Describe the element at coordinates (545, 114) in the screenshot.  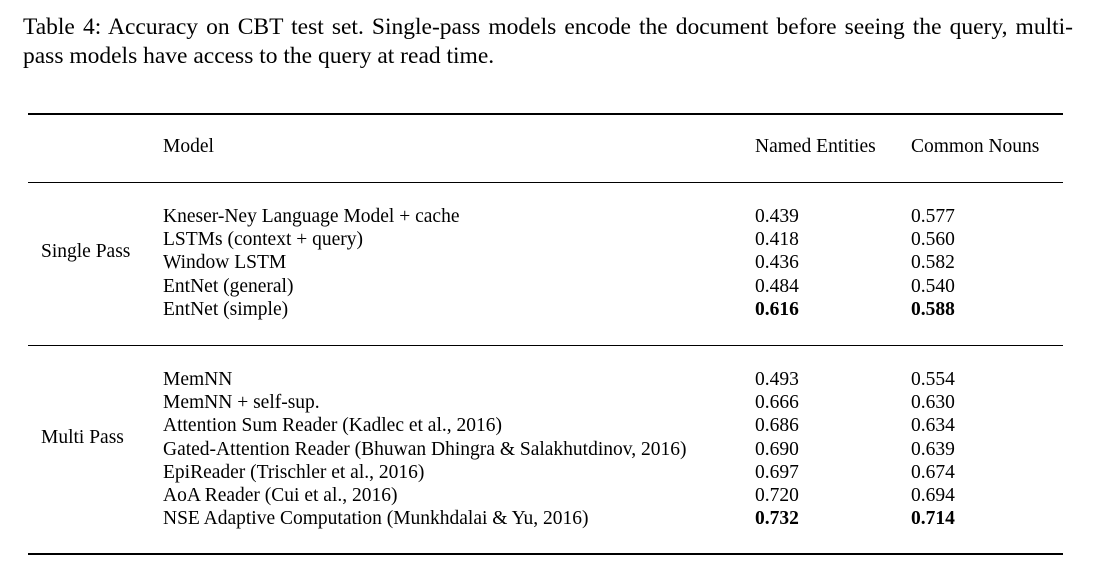
I see `top-rule` at that location.